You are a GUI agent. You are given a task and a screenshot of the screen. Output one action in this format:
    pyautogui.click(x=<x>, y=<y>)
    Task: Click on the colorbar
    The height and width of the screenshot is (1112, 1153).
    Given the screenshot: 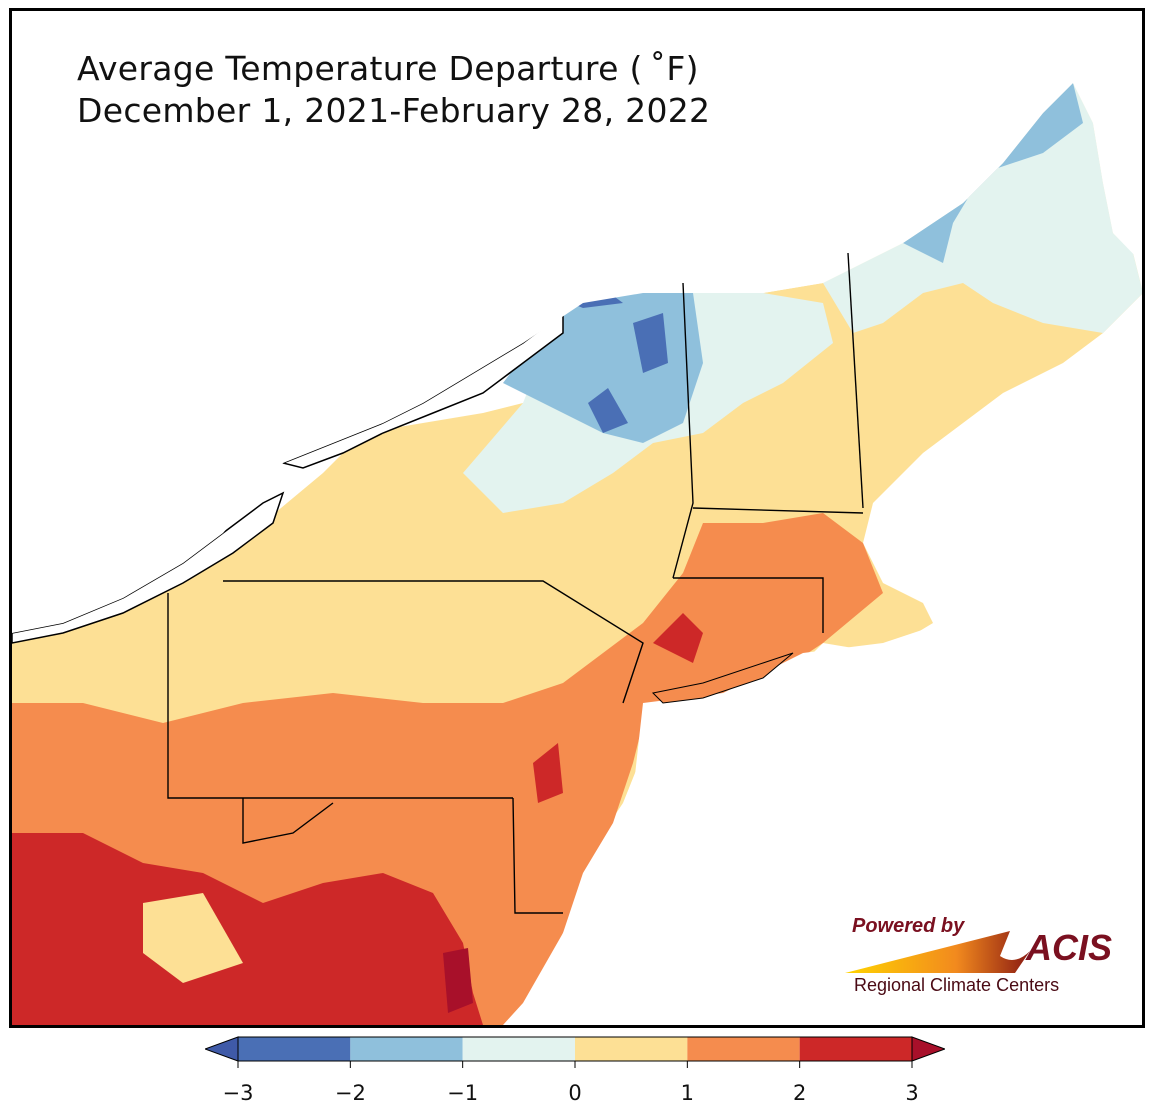 What is the action you would take?
    pyautogui.click(x=575, y=1052)
    